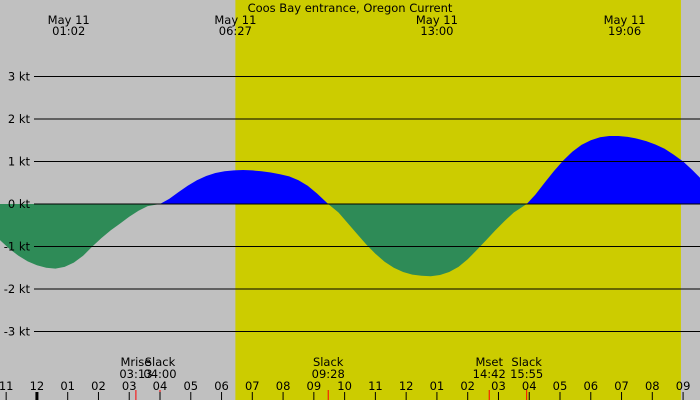 The height and width of the screenshot is (400, 700). I want to click on y-tick-labels: 3 kt 2 kt 1 kt 0 kt -1 kt -2 kt -3 kt, so click(17, 204).